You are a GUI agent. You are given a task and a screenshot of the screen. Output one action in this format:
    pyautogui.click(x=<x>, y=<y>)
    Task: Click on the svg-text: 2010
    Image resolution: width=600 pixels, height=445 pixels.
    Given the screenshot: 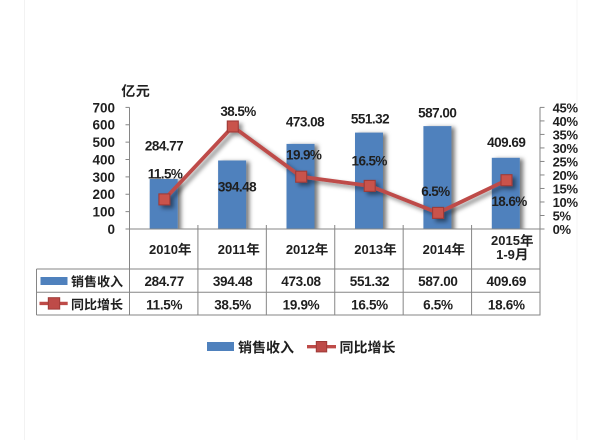 What is the action you would take?
    pyautogui.click(x=163, y=249)
    